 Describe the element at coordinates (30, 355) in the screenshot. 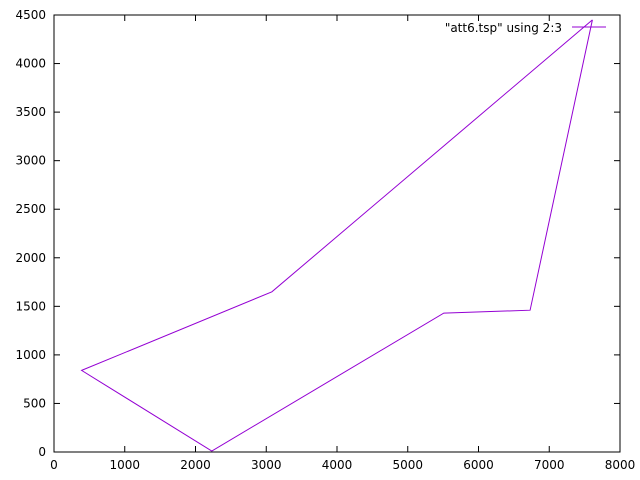

I see `y-tick-label: 1000` at that location.